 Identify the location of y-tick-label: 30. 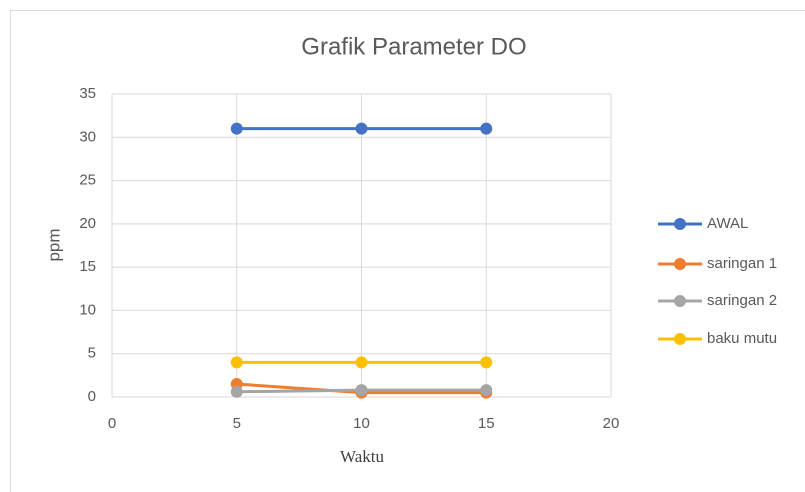
(87, 136).